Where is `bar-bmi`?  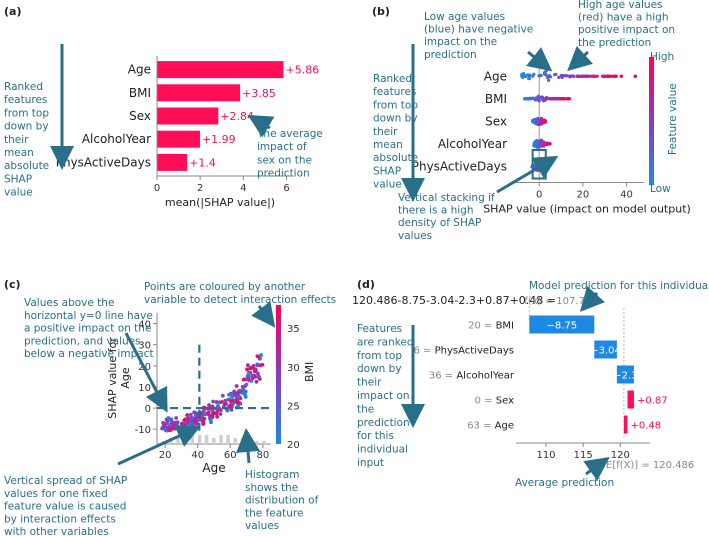 bar-bmi is located at coordinates (199, 93).